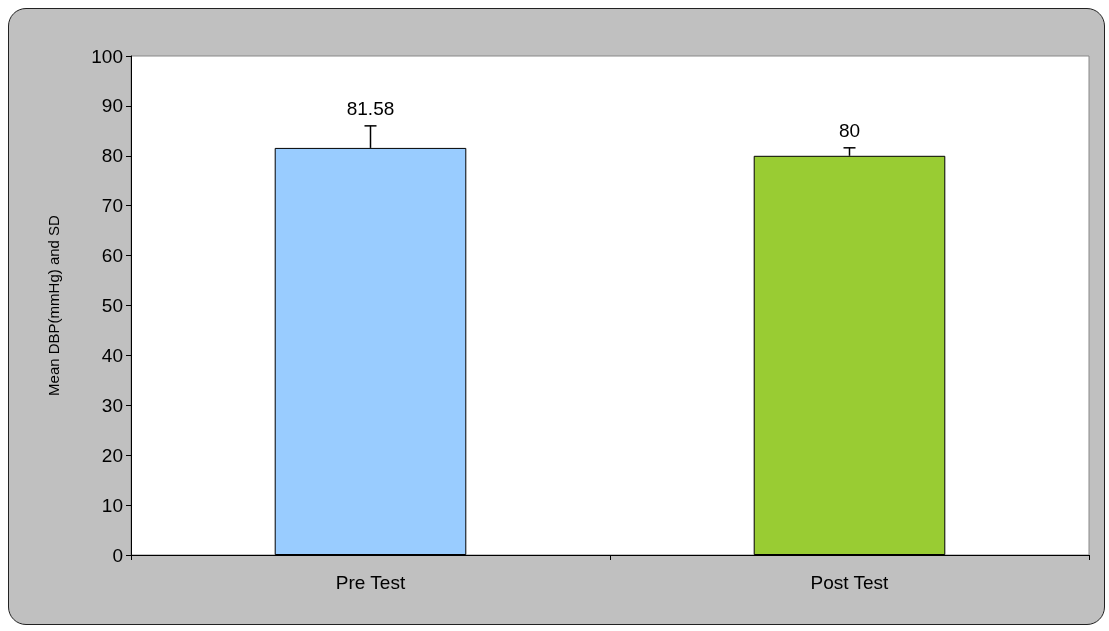 The image size is (1109, 631). I want to click on y-tick-label: 70, so click(112, 206).